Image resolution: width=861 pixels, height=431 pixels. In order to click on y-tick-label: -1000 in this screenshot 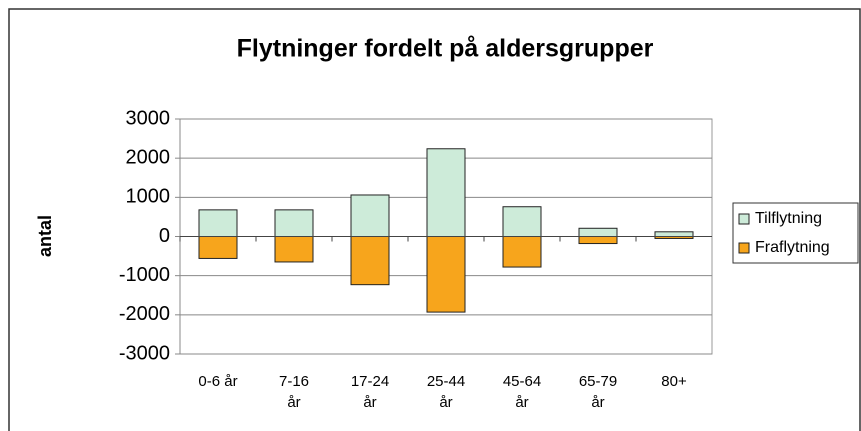, I will do `click(144, 275)`.